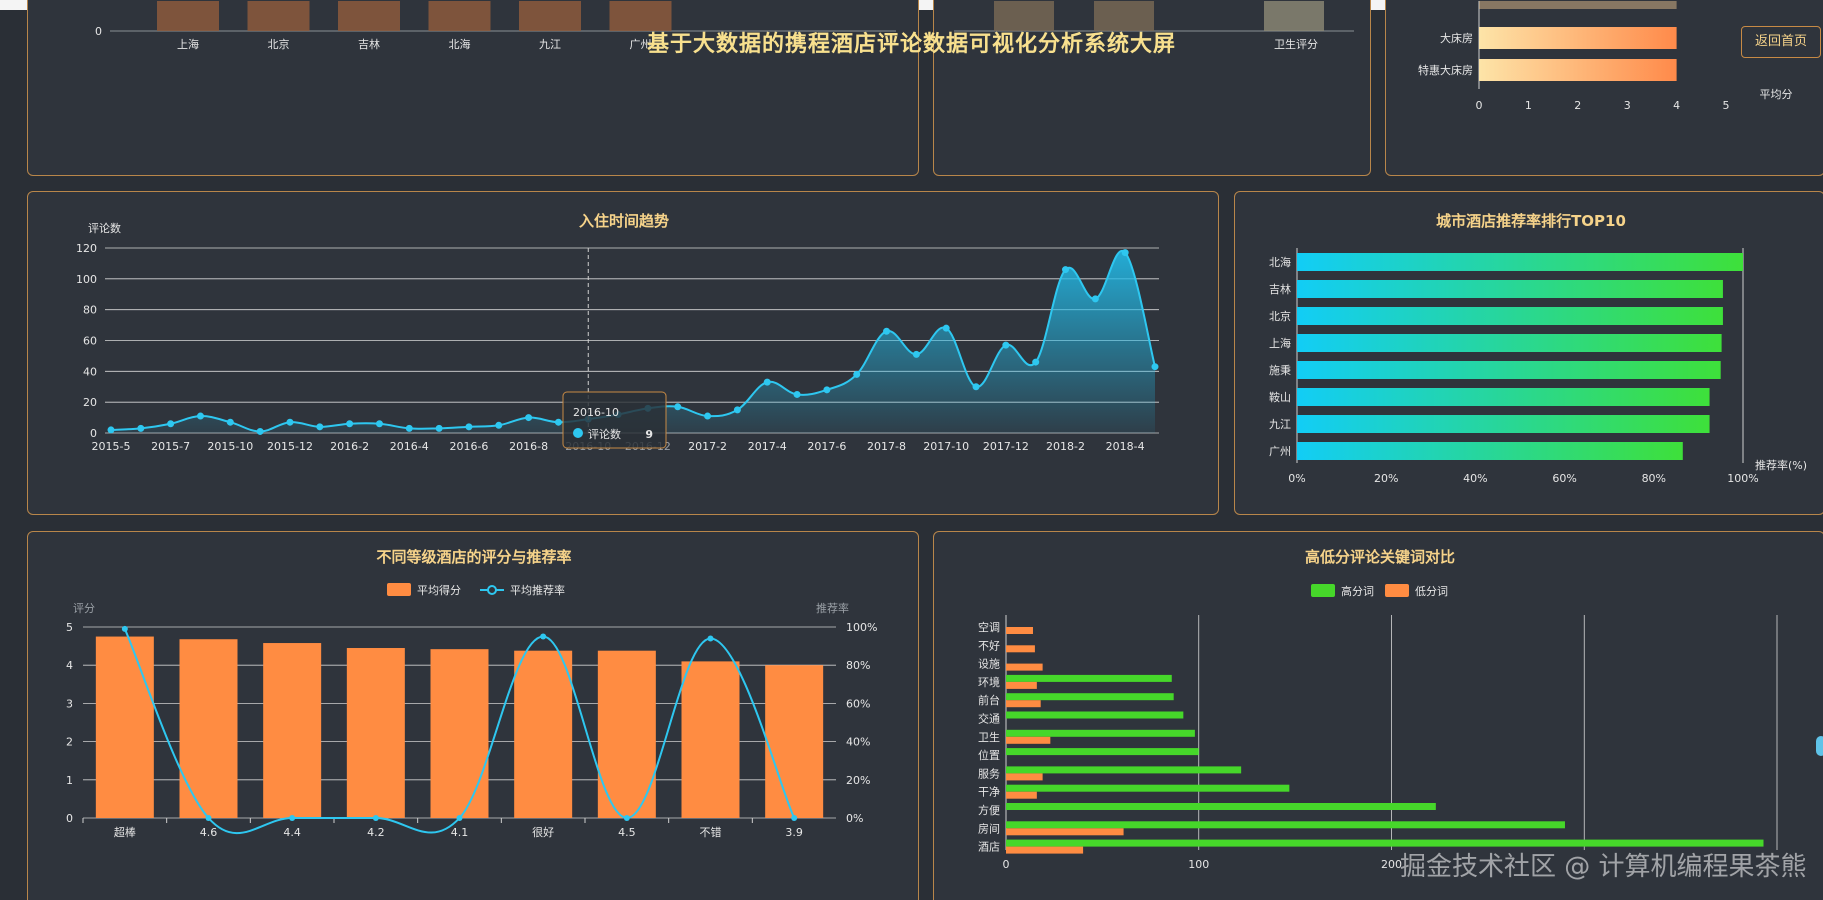  What do you see at coordinates (86, 248) in the screenshot?
I see `y-tick-label: 120` at bounding box center [86, 248].